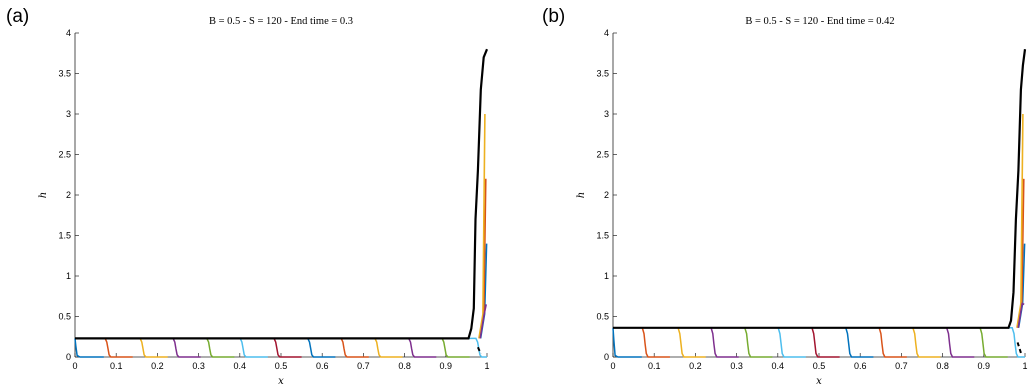 This screenshot has height=388, width=1028. Describe the element at coordinates (17, 16) in the screenshot. I see `panel-label-a: (a)` at that location.